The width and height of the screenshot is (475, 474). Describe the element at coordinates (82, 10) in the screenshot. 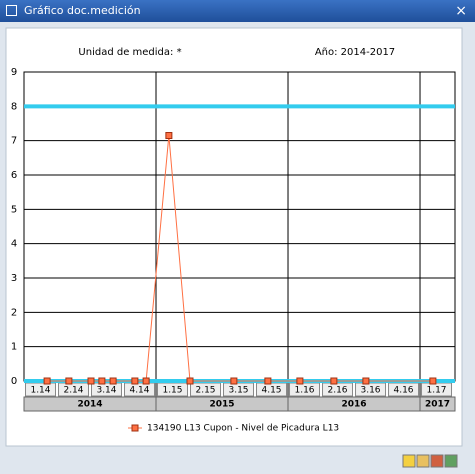

I see `window-title: Gráfico doc.medición` at that location.